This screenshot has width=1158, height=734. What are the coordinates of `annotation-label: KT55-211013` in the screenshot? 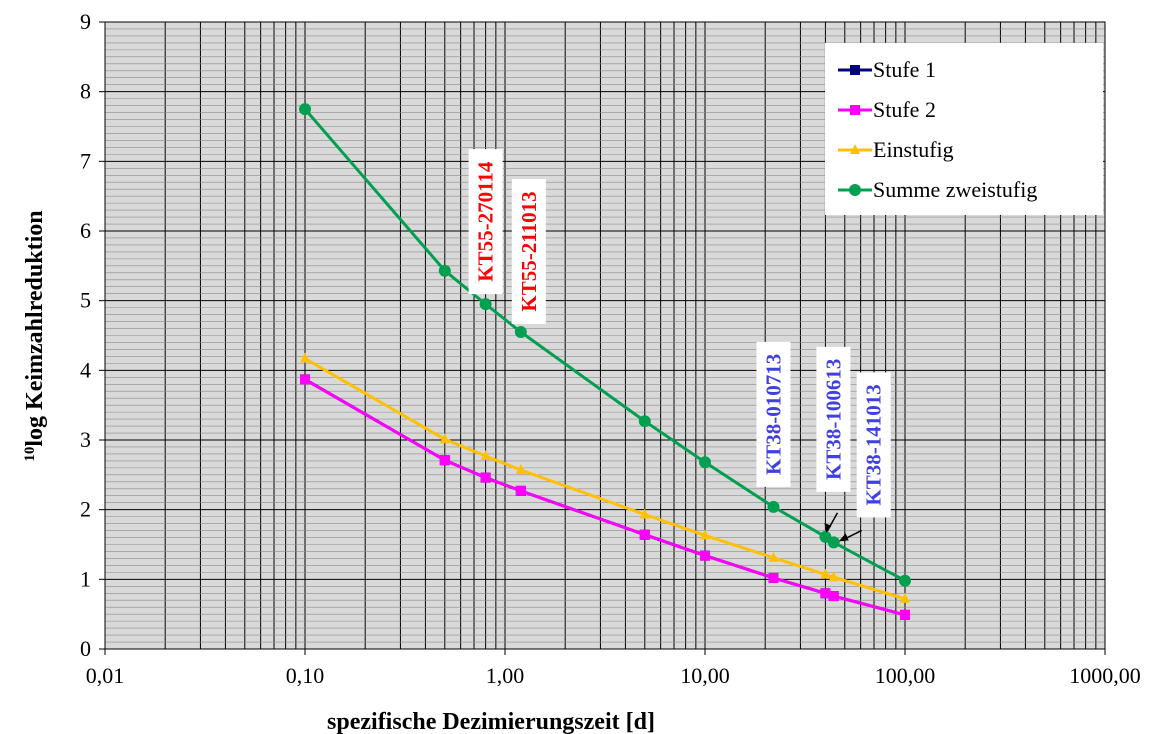 It's located at (529, 251).